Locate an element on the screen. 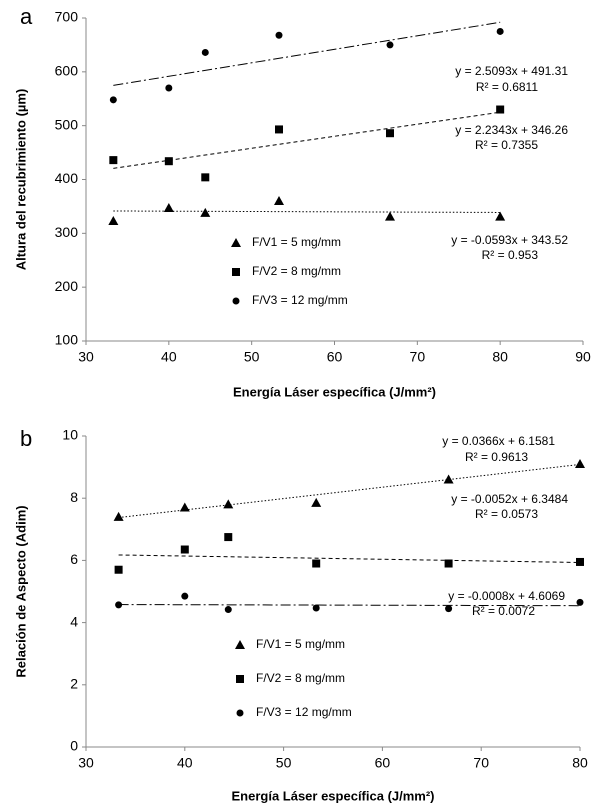 This screenshot has height=808, width=600. trend-equation: y = -0.0052x + 6.3484 is located at coordinates (509, 499).